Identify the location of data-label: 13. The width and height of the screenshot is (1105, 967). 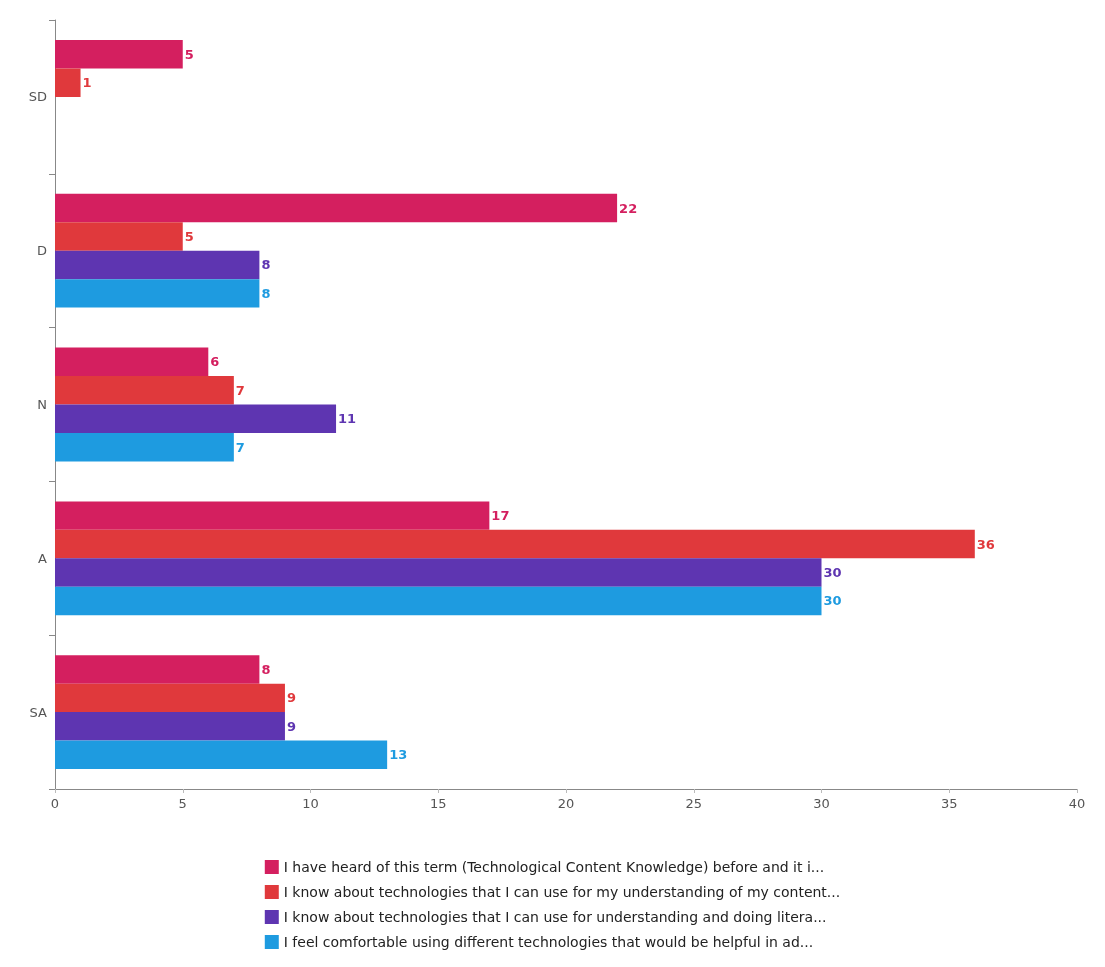
(398, 755).